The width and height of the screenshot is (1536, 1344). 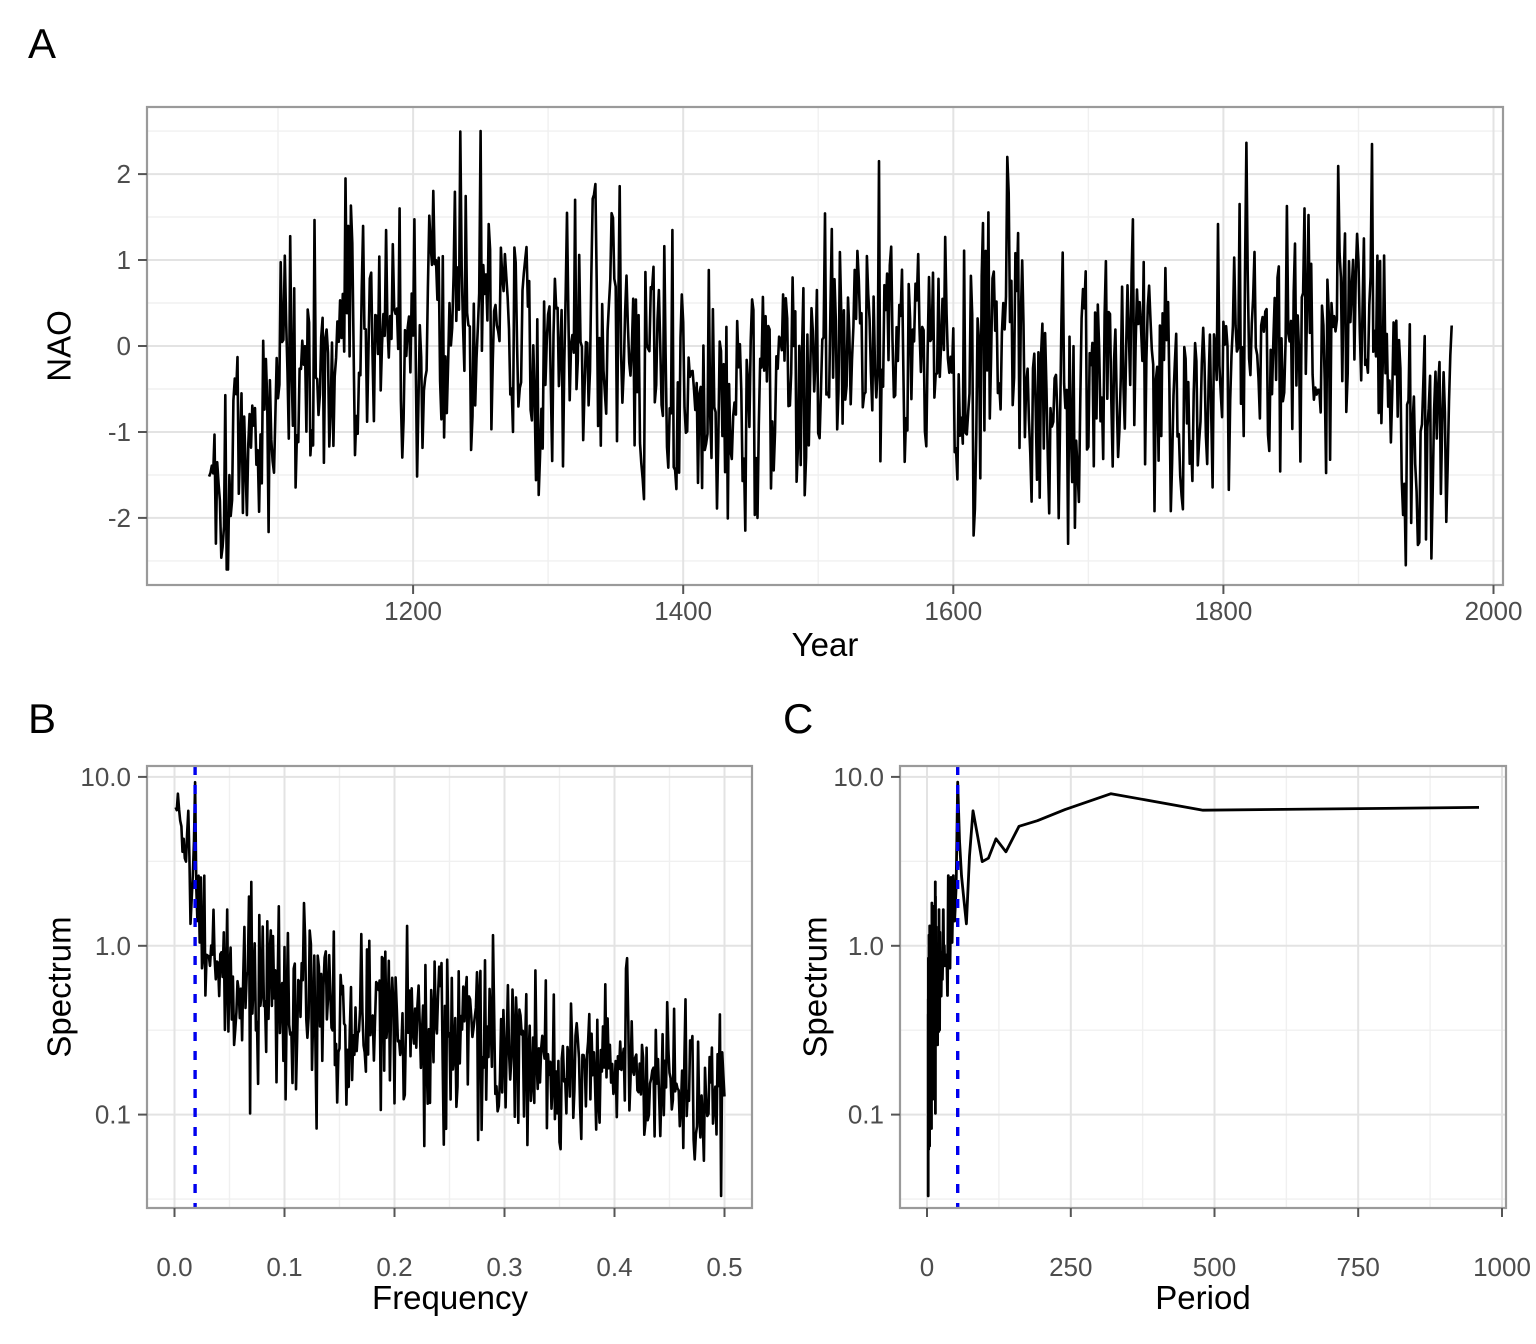 What do you see at coordinates (504, 1267) in the screenshot?
I see `x-axis-tick-label: 0.3` at bounding box center [504, 1267].